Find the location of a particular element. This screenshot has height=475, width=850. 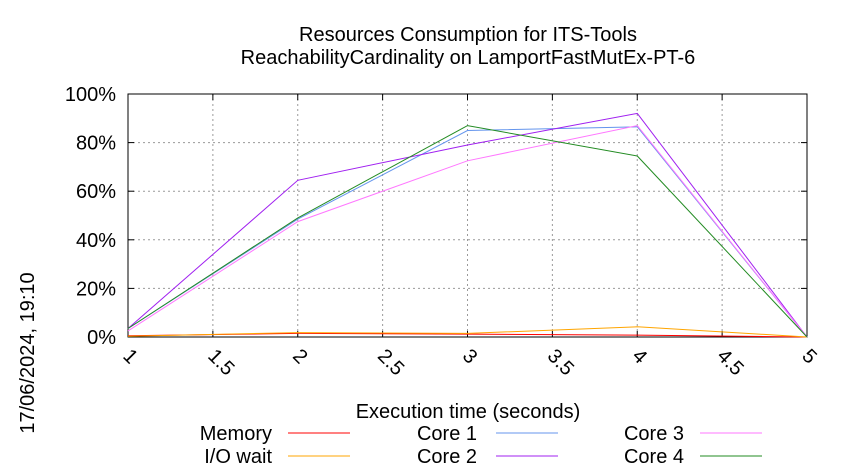

y-tick-label: 0% is located at coordinates (101, 338).